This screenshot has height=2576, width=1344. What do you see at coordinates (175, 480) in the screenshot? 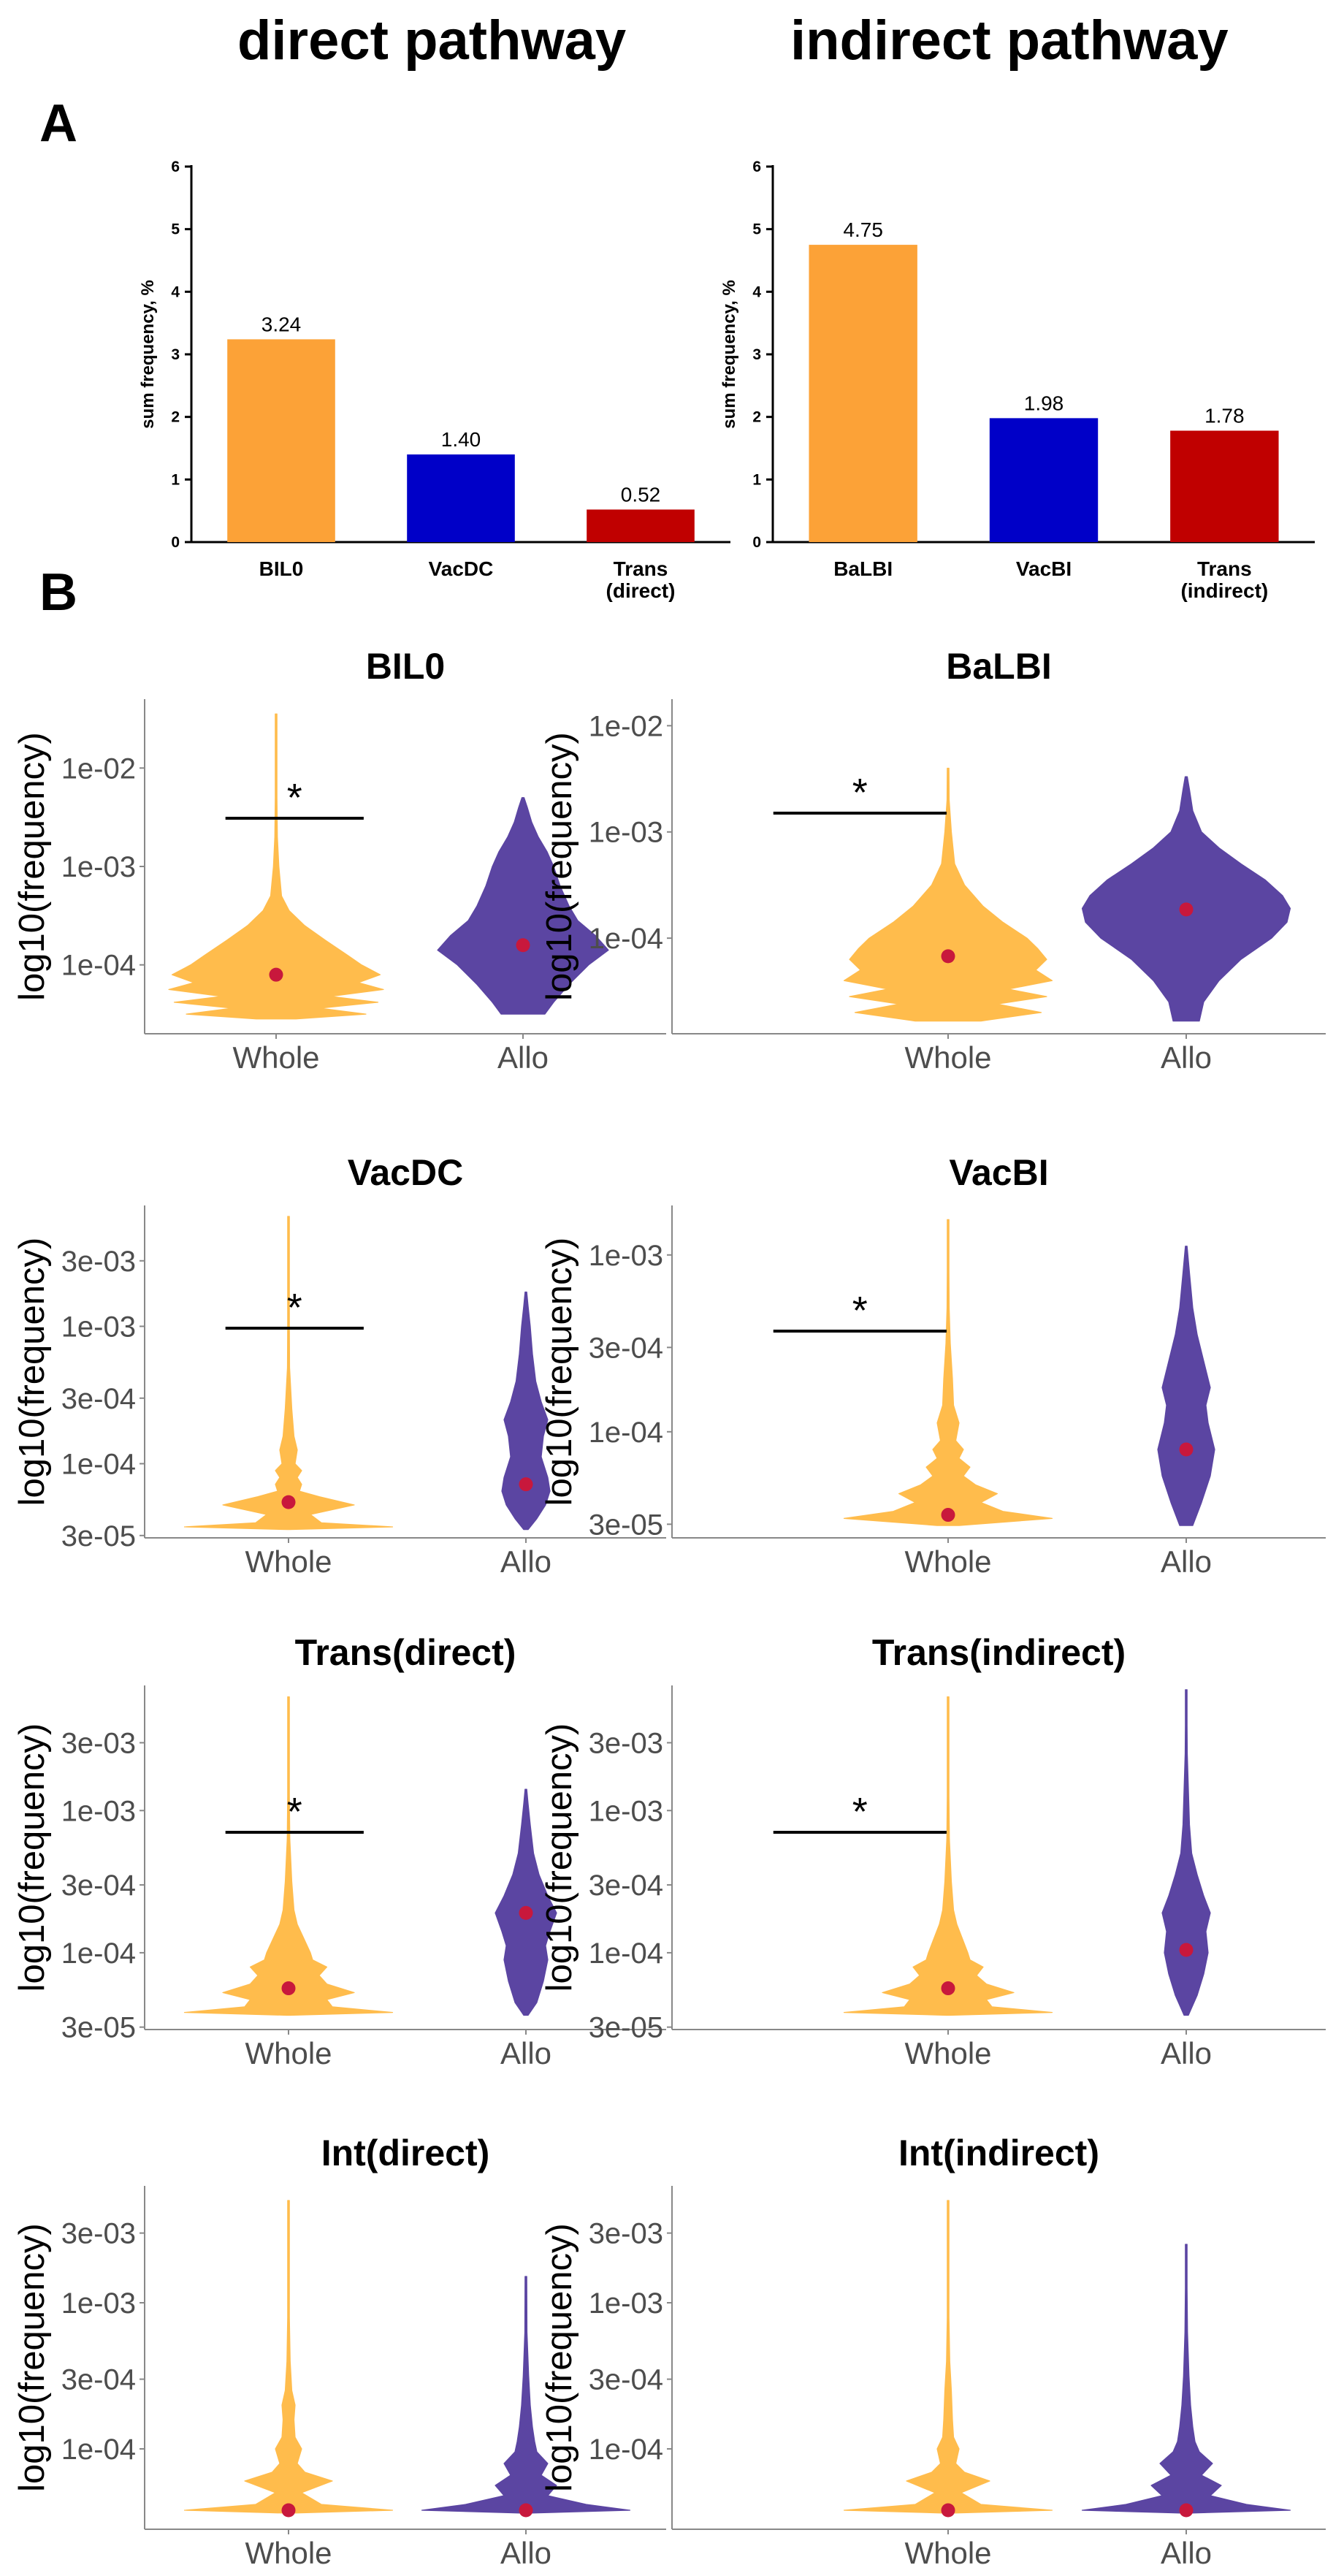
I see `y-tick-label: 1` at bounding box center [175, 480].